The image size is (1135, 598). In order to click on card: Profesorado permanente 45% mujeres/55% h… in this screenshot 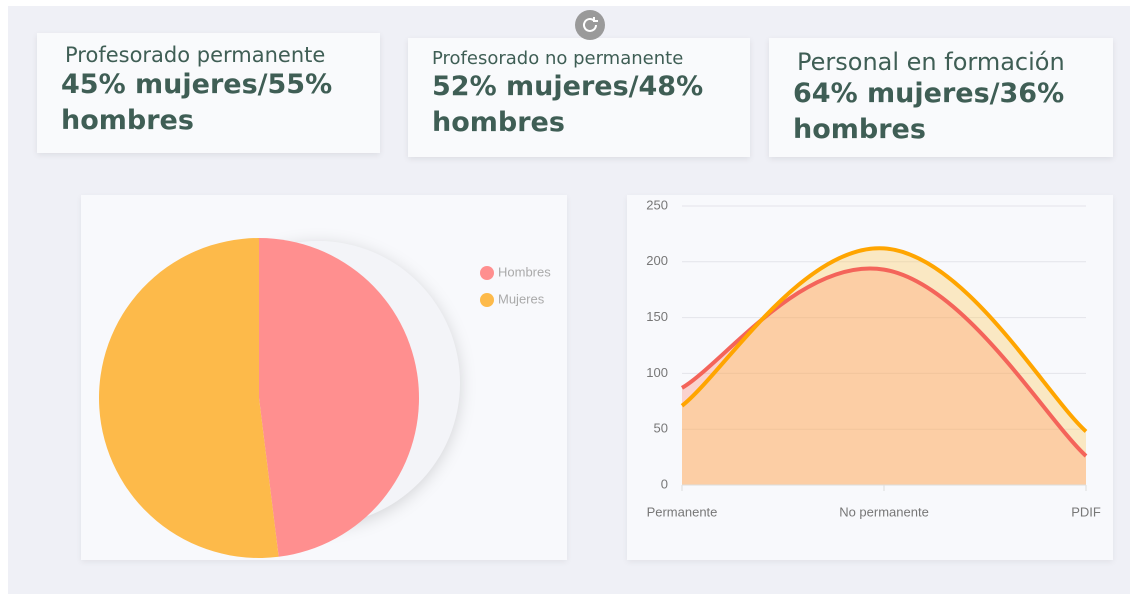, I will do `click(208, 93)`.